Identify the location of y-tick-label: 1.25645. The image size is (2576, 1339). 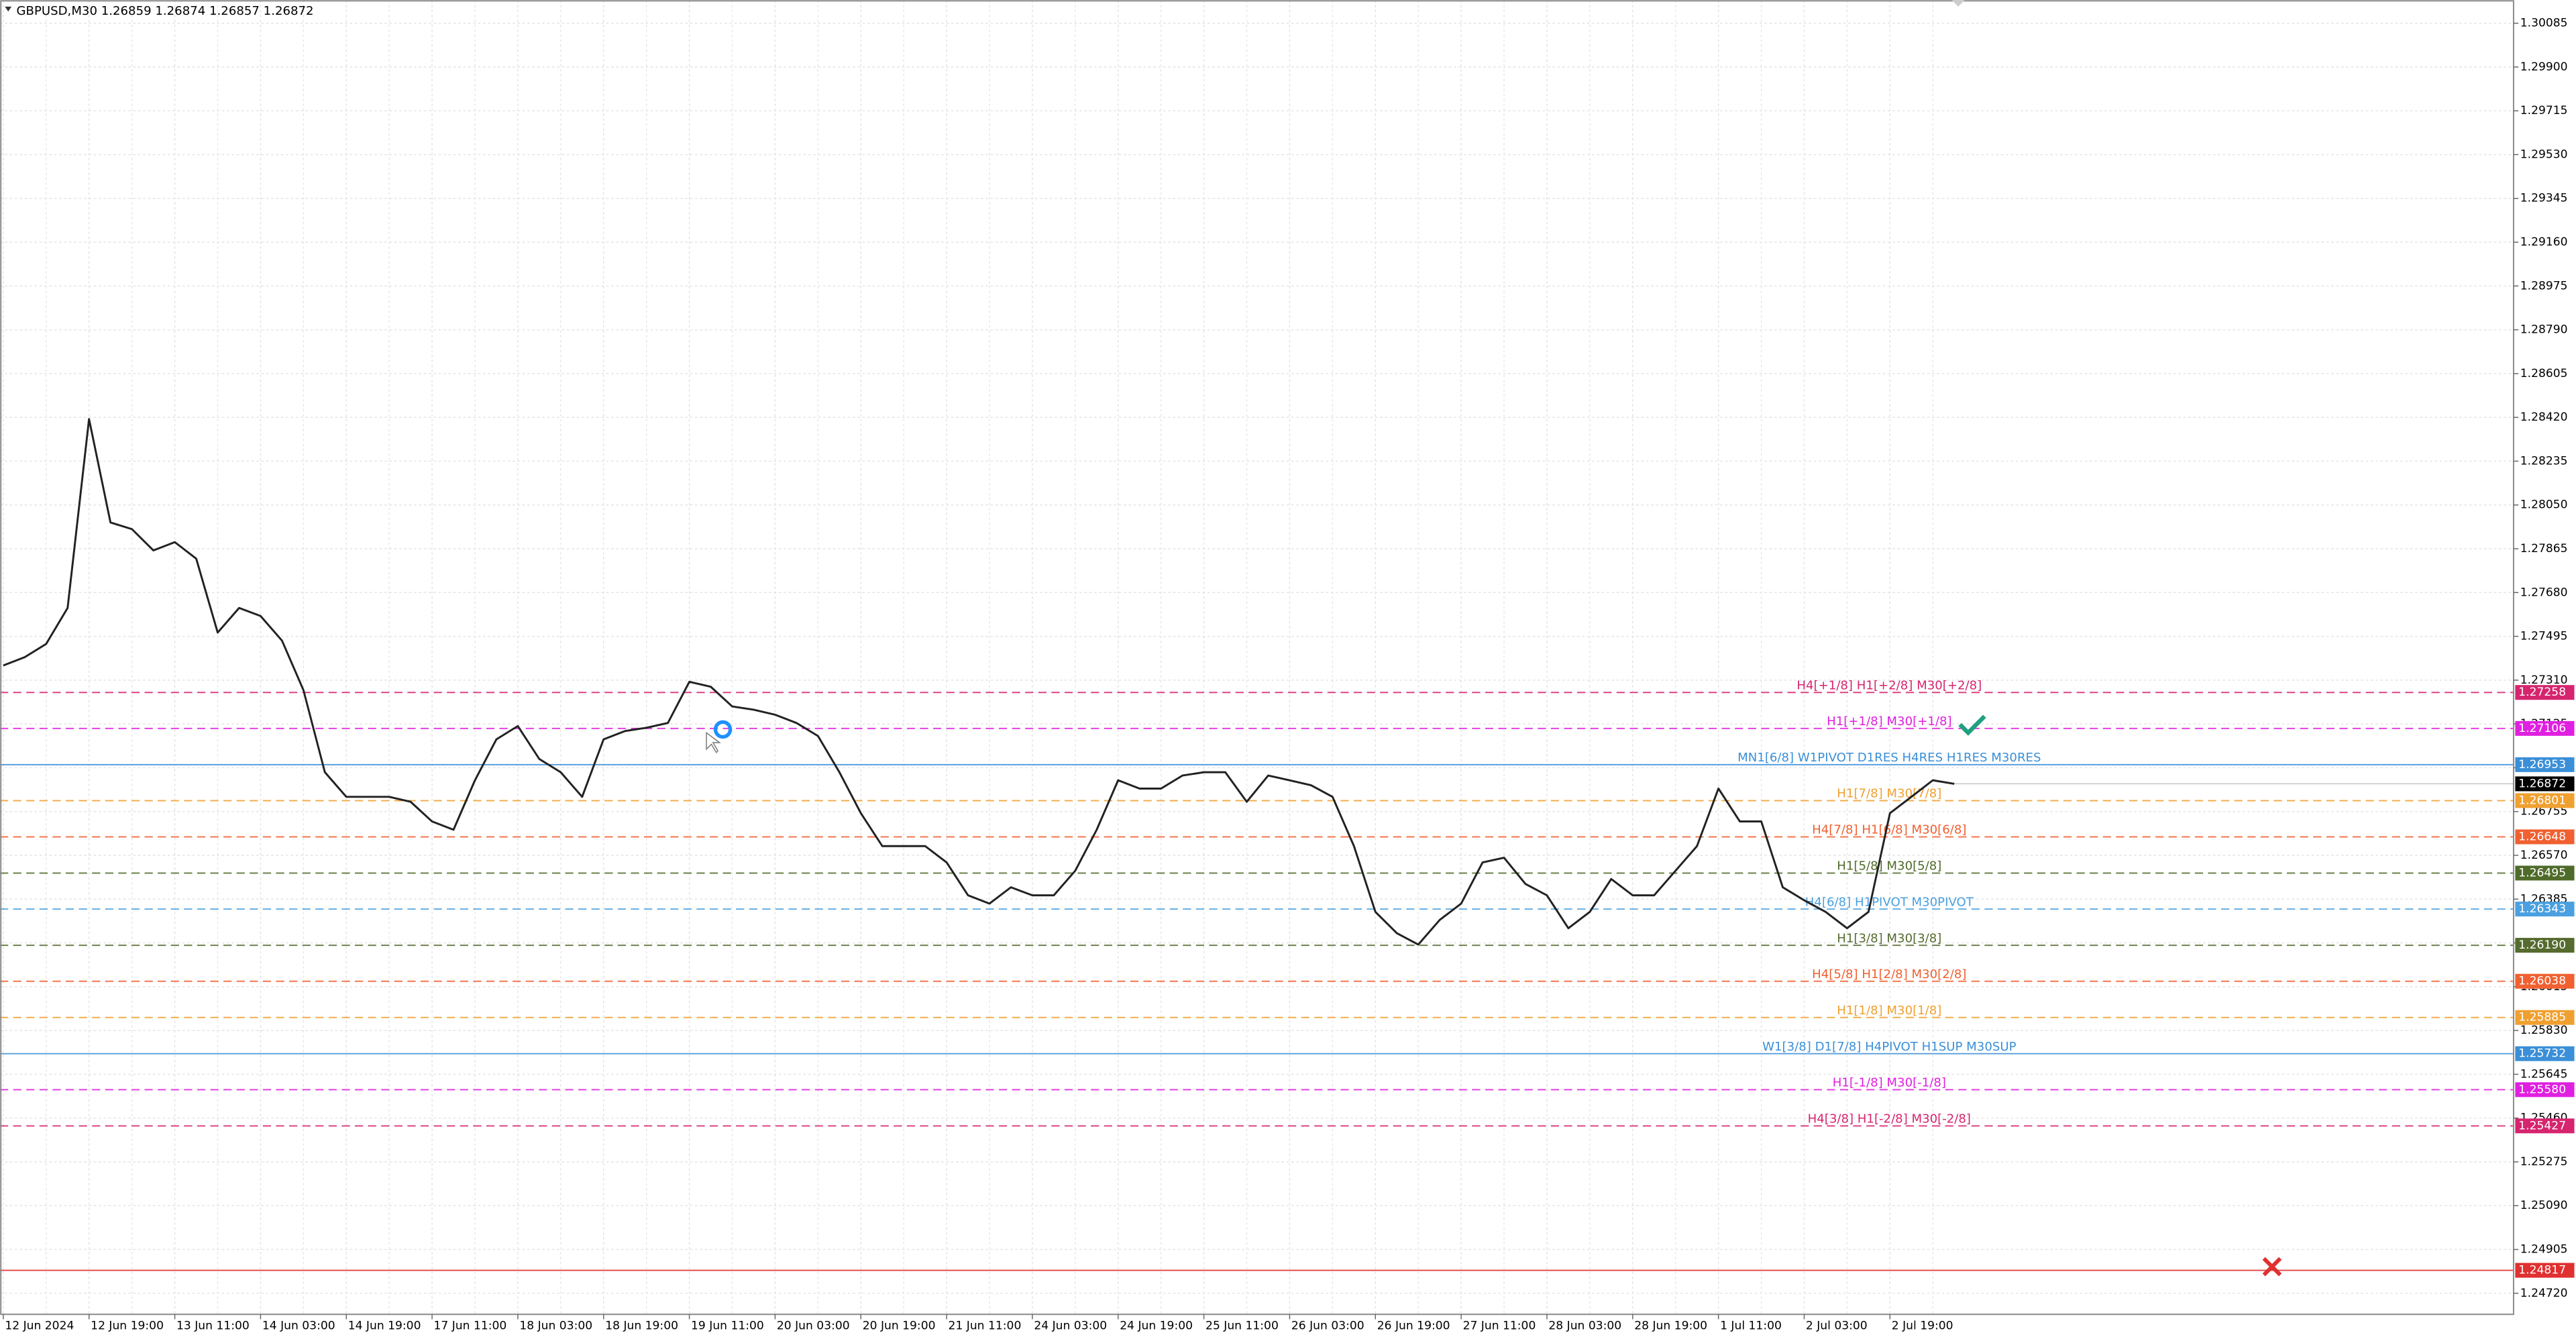
(2544, 1074).